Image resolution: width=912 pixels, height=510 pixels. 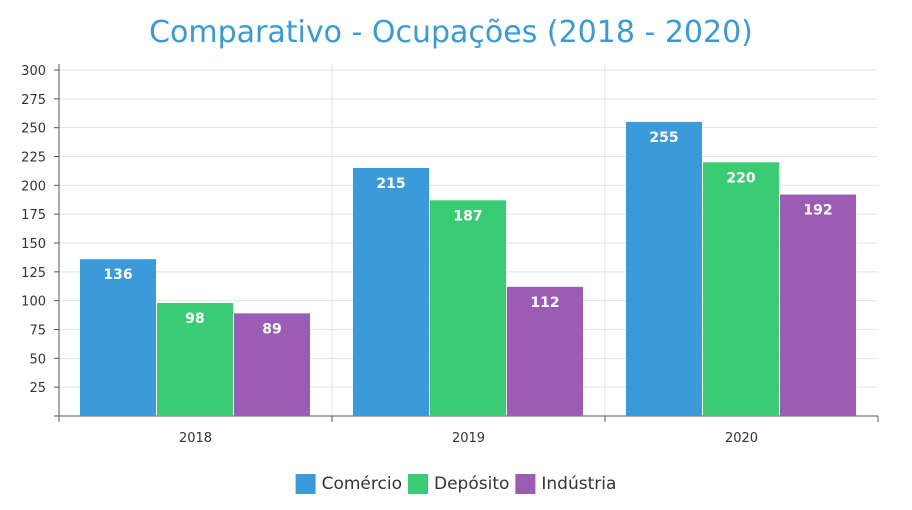 I want to click on y-tick-label: 300, so click(x=33, y=71).